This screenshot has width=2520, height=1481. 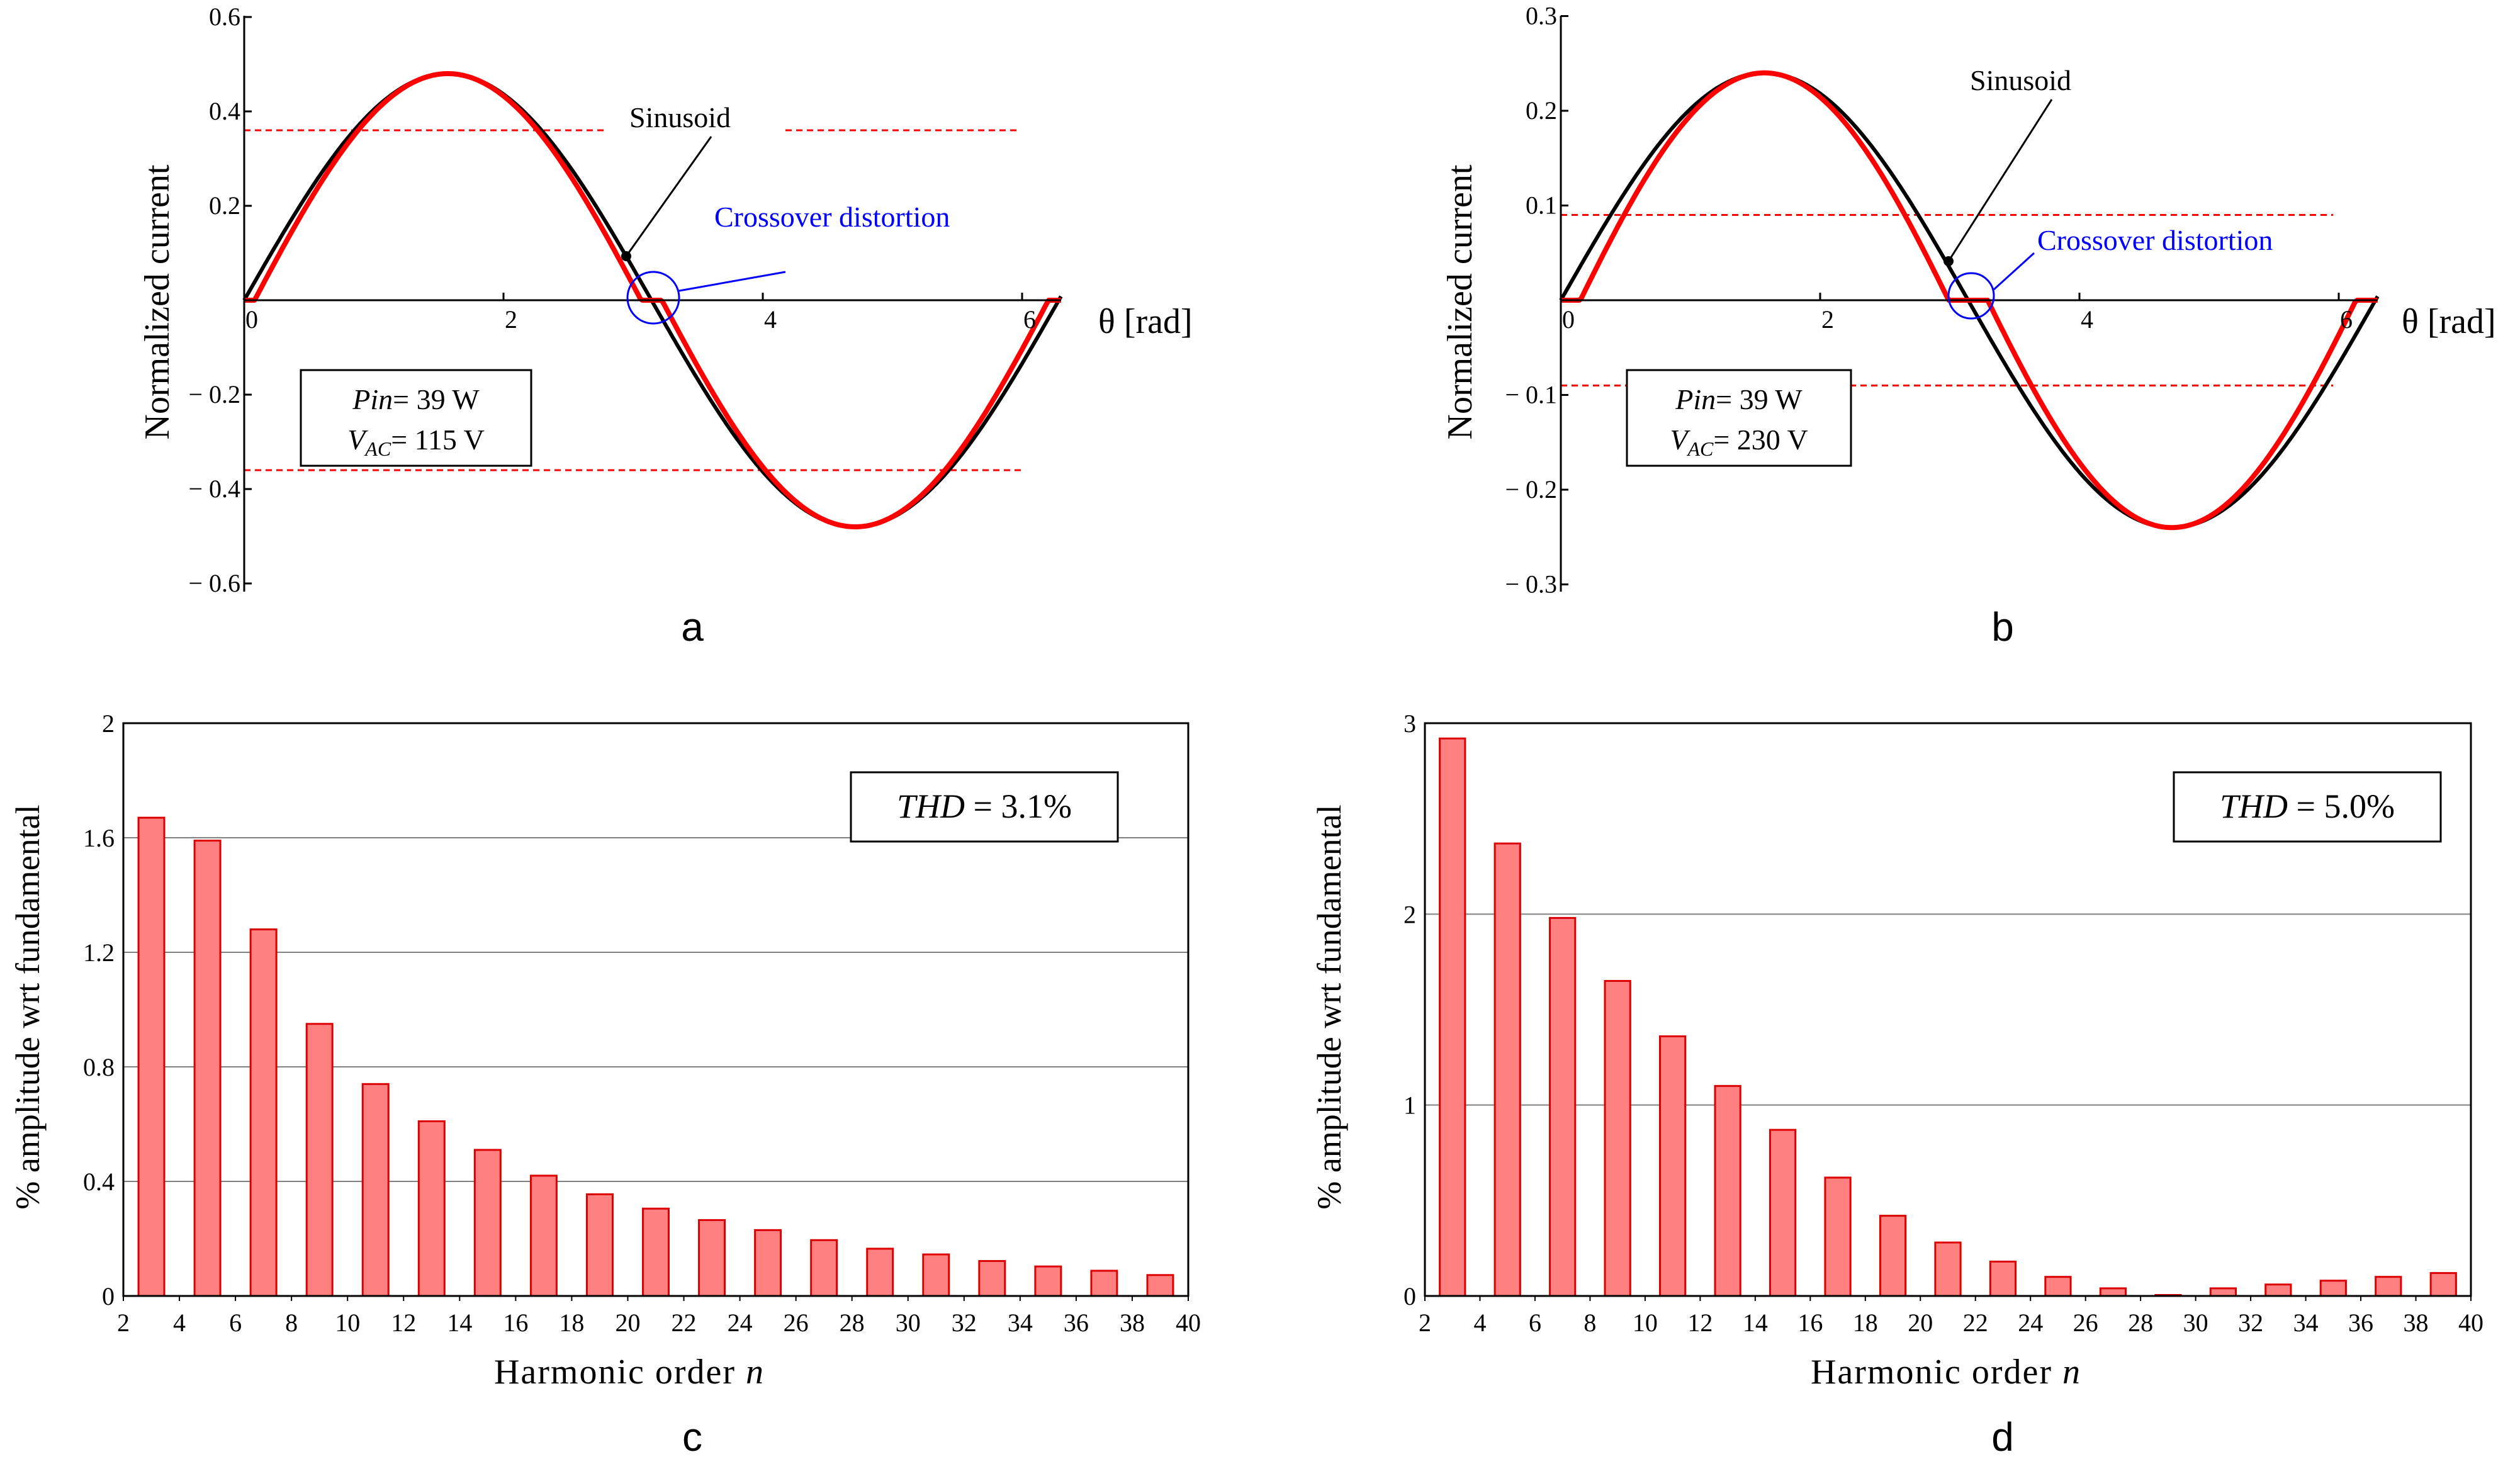 What do you see at coordinates (1329, 1006) in the screenshot?
I see `panel-d-ylabel: % amplitude wrt fundamental` at bounding box center [1329, 1006].